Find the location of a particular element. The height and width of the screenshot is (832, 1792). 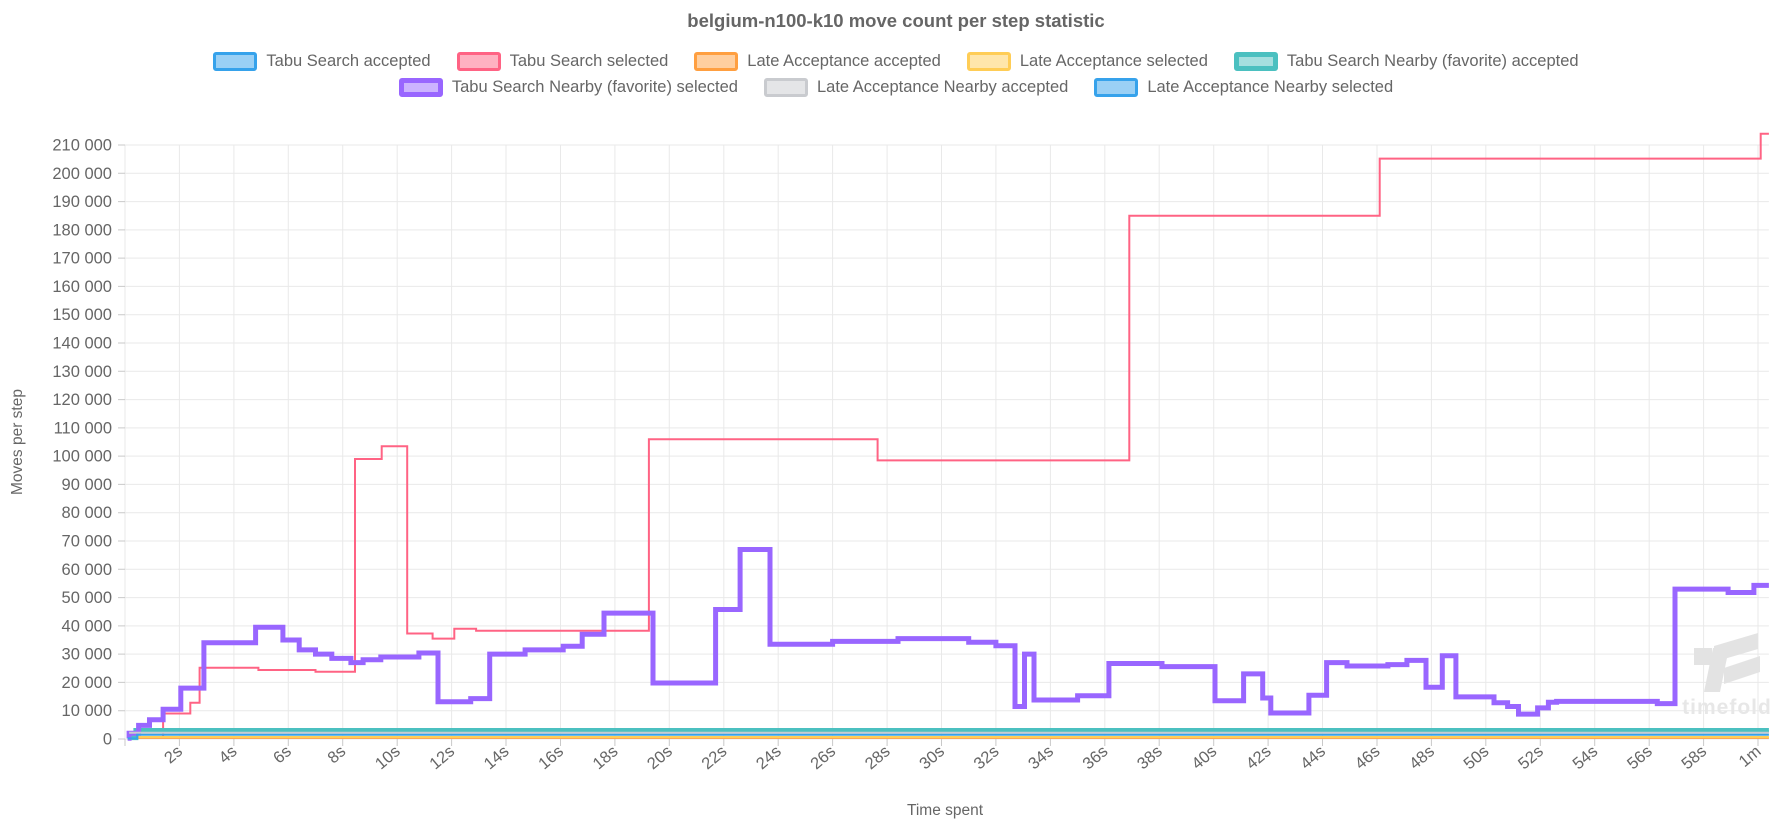

y-tick-label: 150 000 is located at coordinates (82, 315).